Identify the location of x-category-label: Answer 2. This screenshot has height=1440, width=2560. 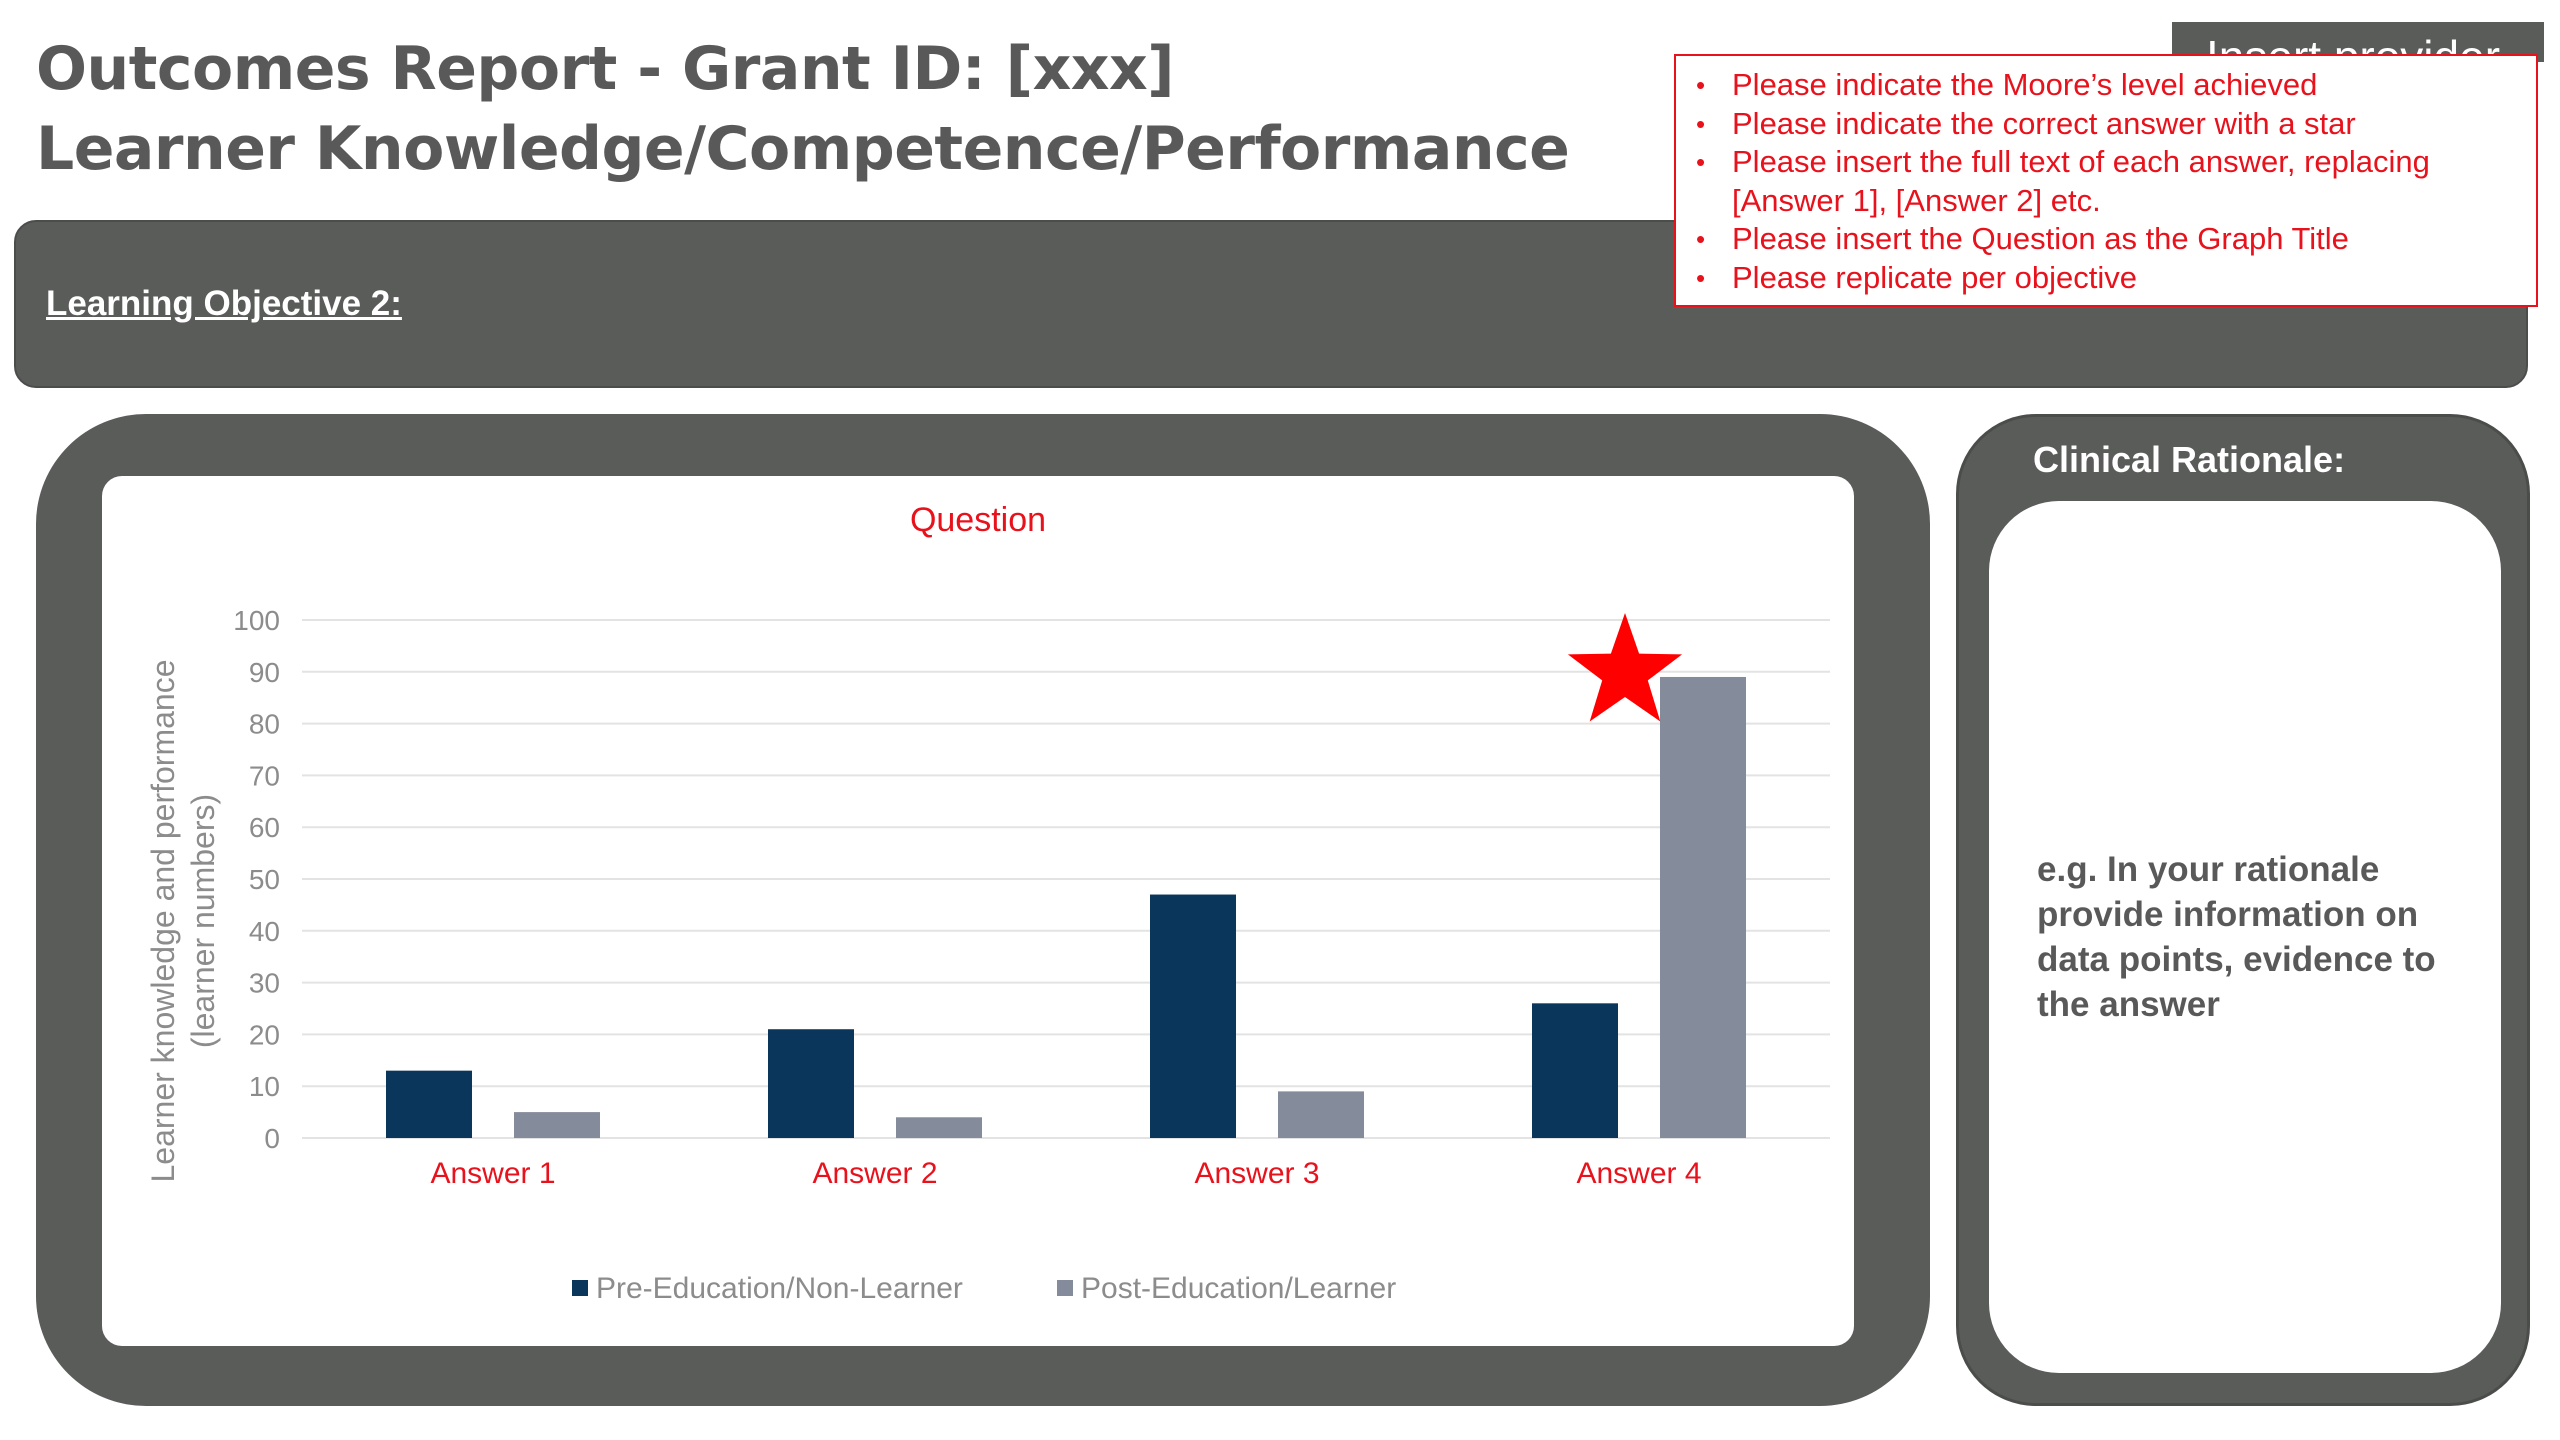
(874, 1173).